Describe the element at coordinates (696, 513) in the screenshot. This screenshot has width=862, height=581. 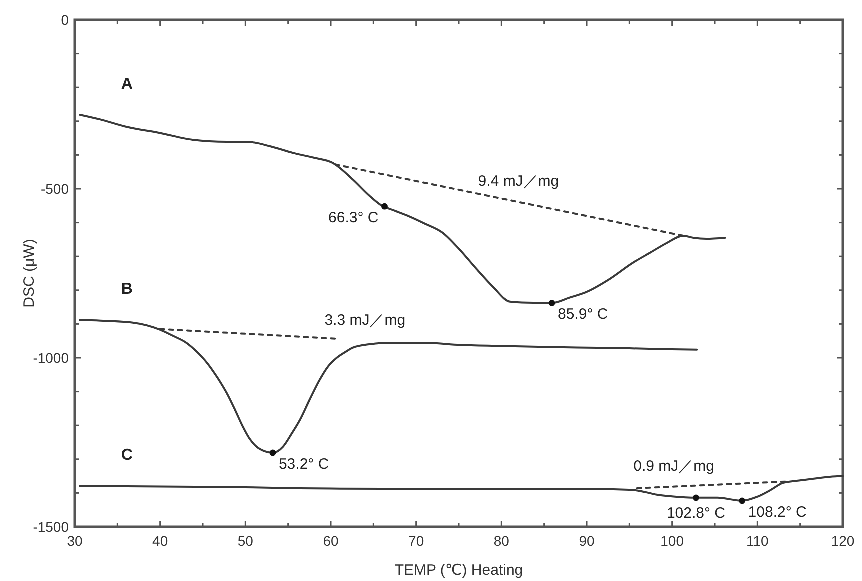
I see `annotation: 102.8° C` at that location.